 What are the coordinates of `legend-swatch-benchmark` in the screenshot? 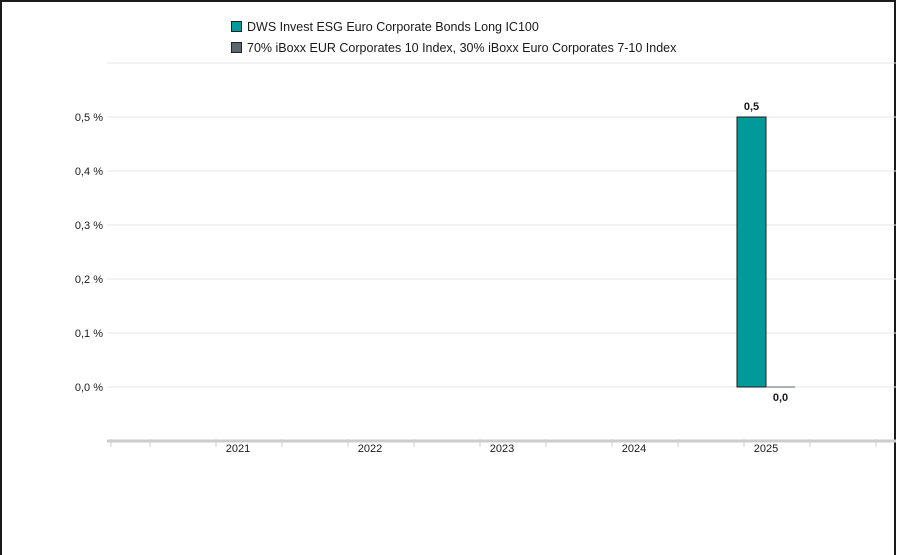 It's located at (236, 47).